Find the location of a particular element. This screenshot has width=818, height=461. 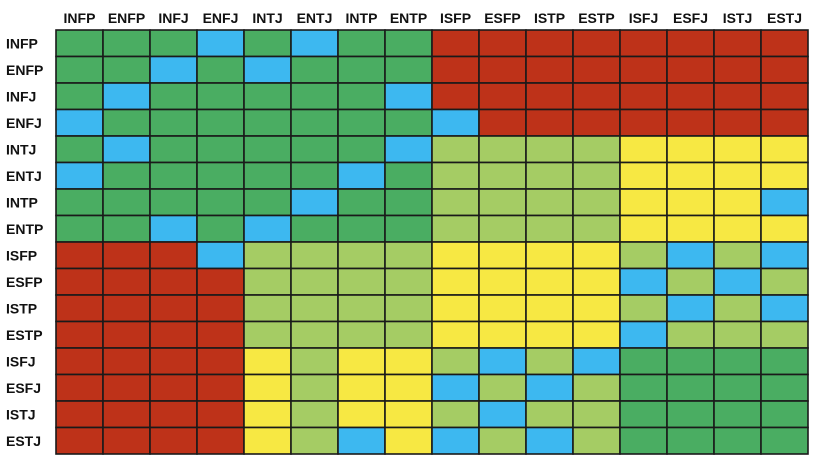

cell-esfj-esfj is located at coordinates (690, 387).